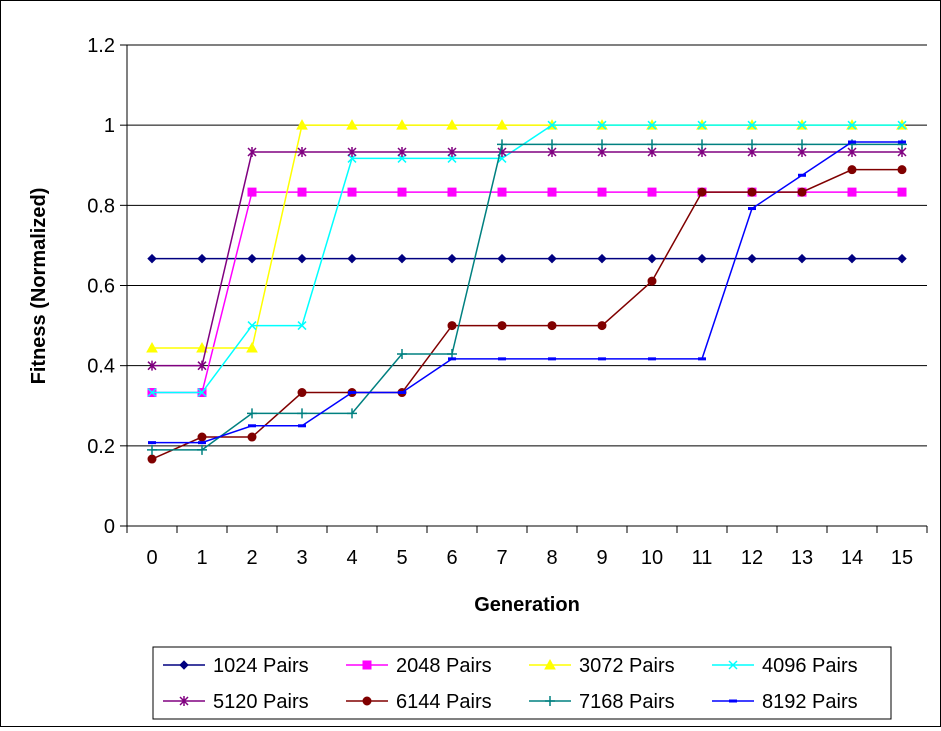  Describe the element at coordinates (652, 558) in the screenshot. I see `x-tick-label: 10` at that location.